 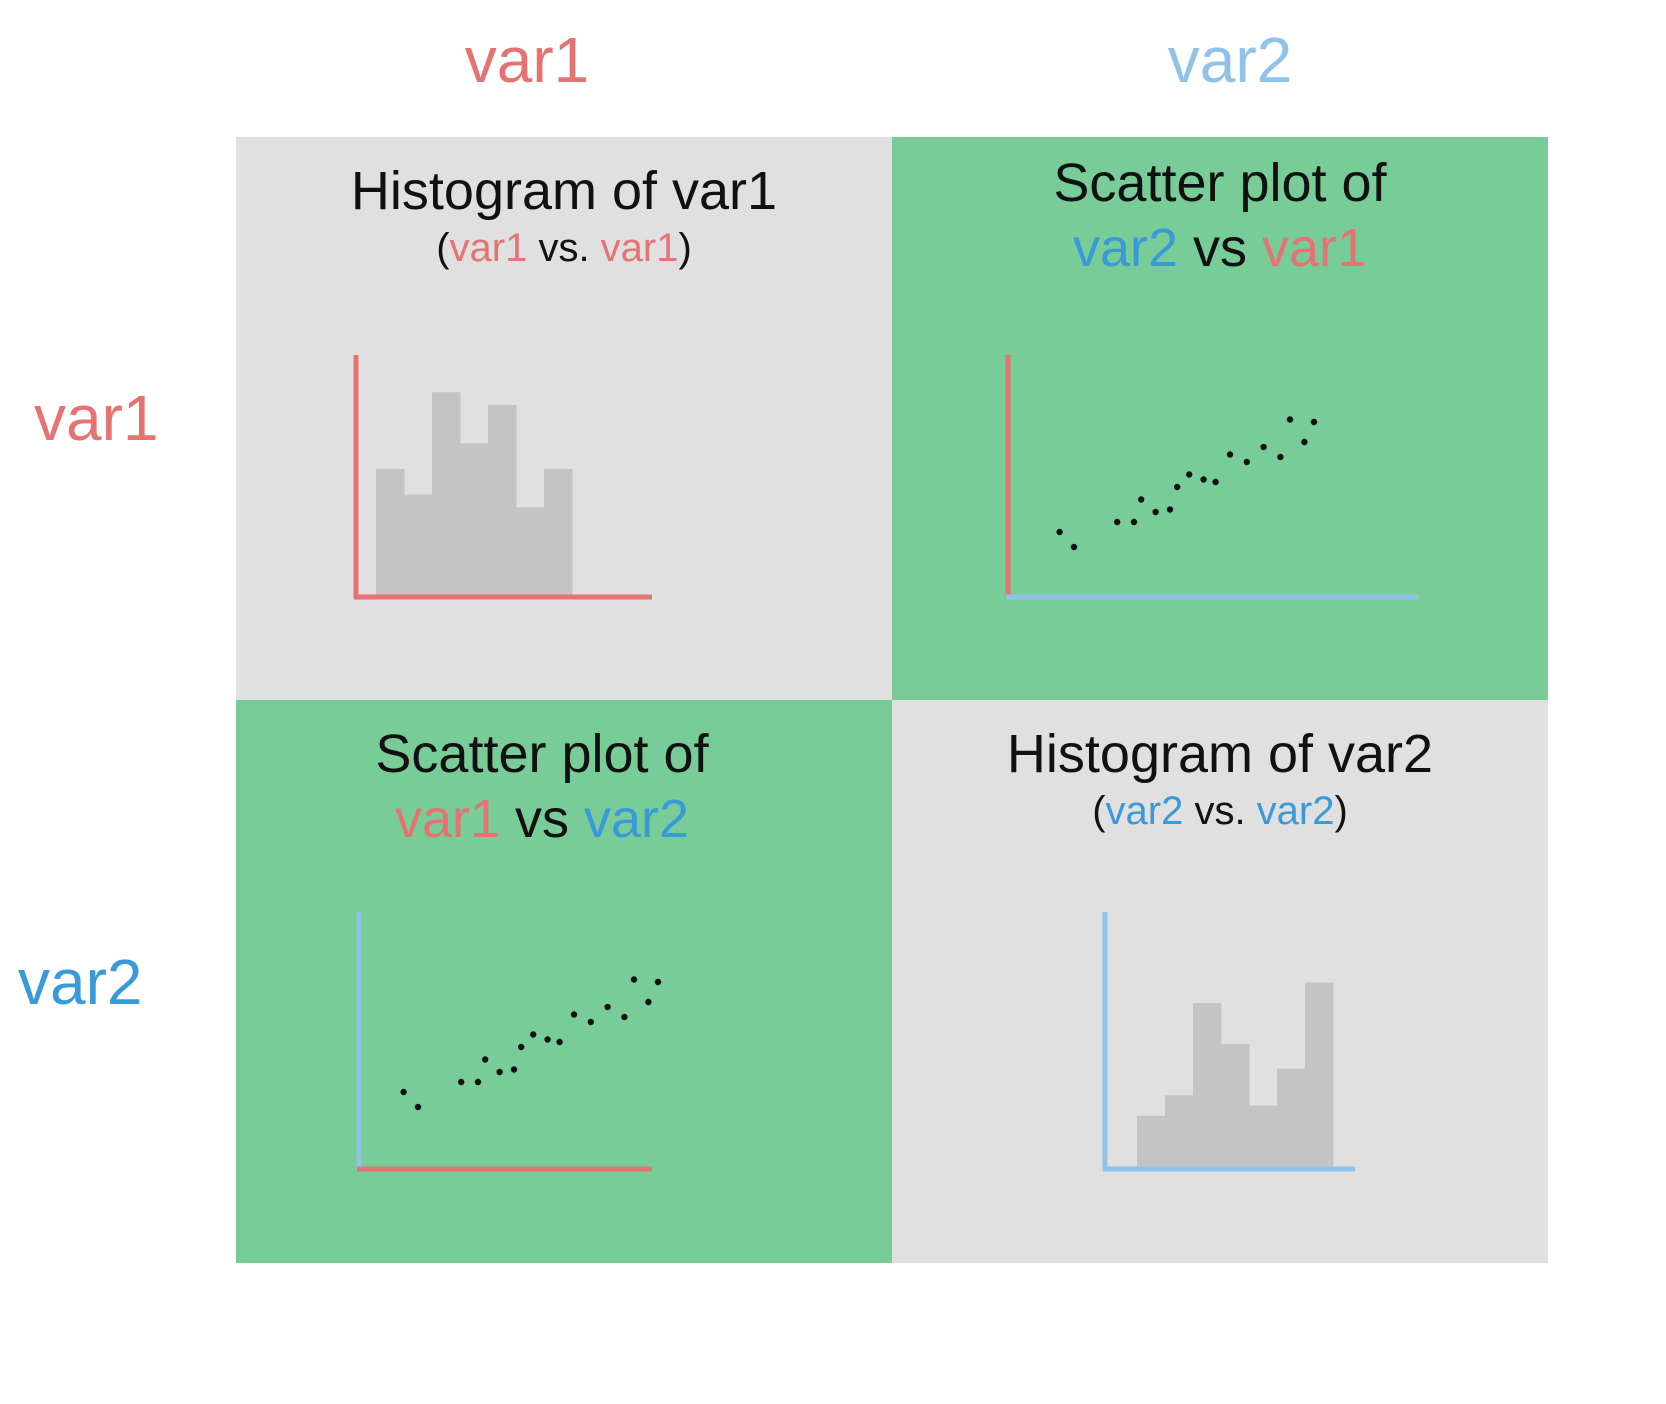 What do you see at coordinates (1230, 60) in the screenshot?
I see `column-label-var2: var2` at bounding box center [1230, 60].